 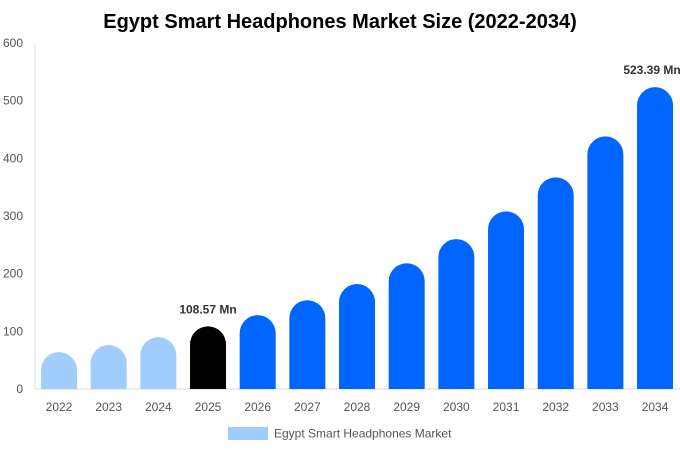 I want to click on x-tick-label: 2030, so click(x=456, y=407).